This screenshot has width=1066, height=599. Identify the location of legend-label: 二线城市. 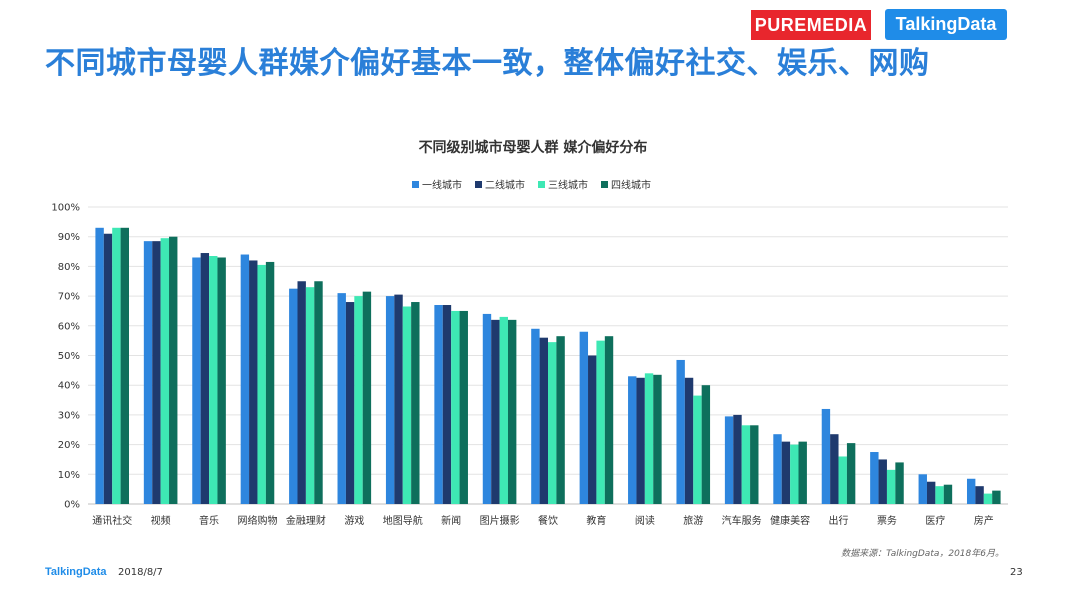
(505, 185).